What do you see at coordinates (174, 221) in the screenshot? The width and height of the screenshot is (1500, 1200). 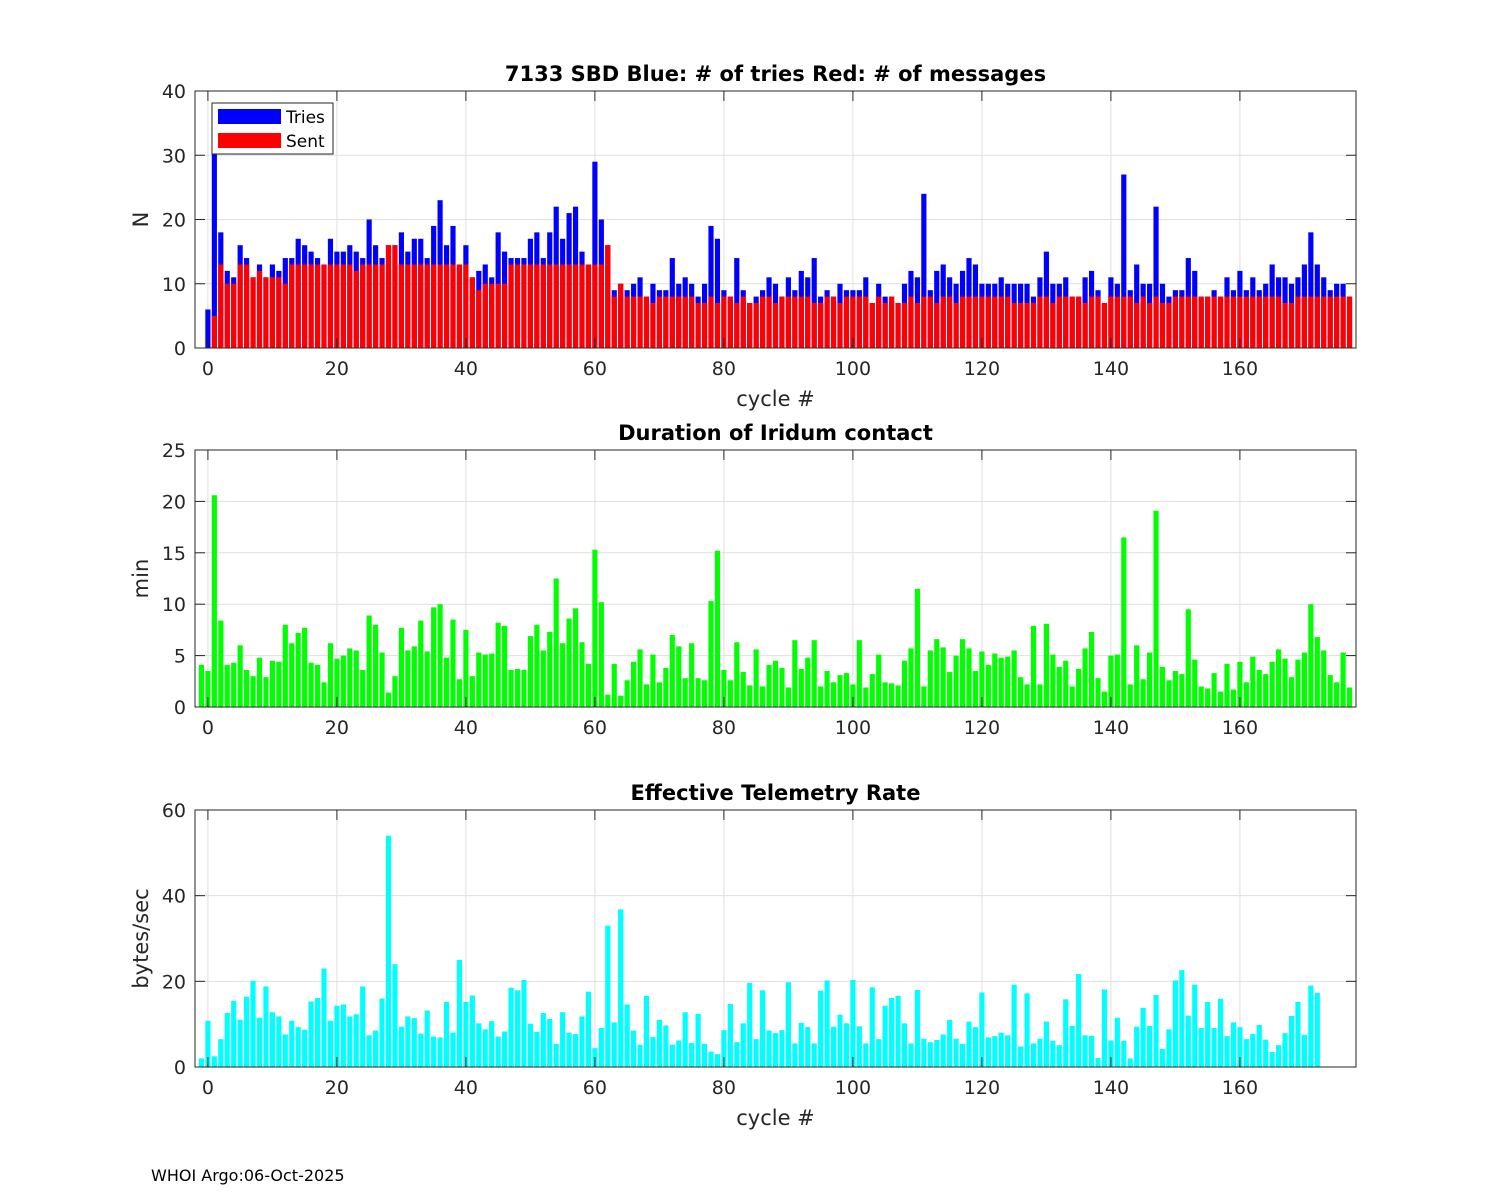 I see `sbd-tick-label-y: 20` at bounding box center [174, 221].